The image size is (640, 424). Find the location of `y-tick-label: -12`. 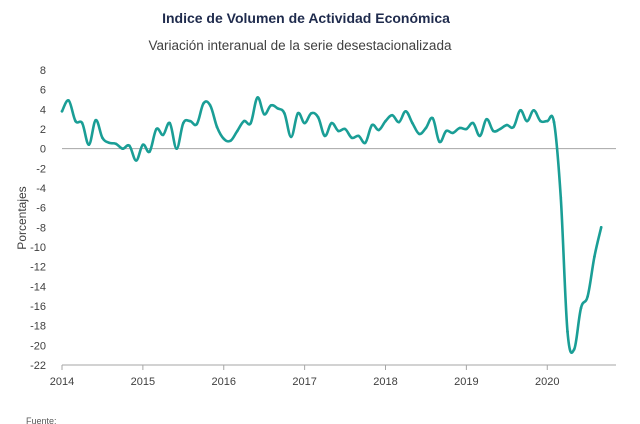

y-tick-label: -12 is located at coordinates (38, 268).